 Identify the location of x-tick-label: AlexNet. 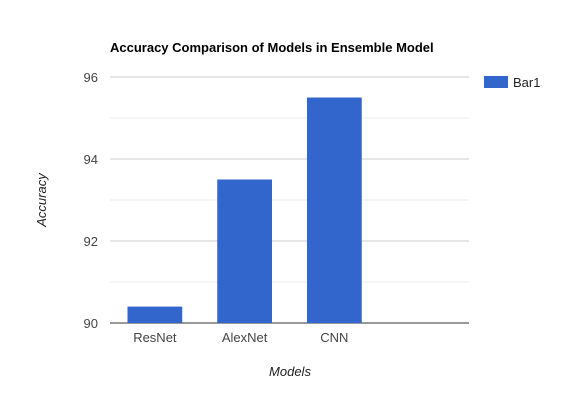
(245, 337).